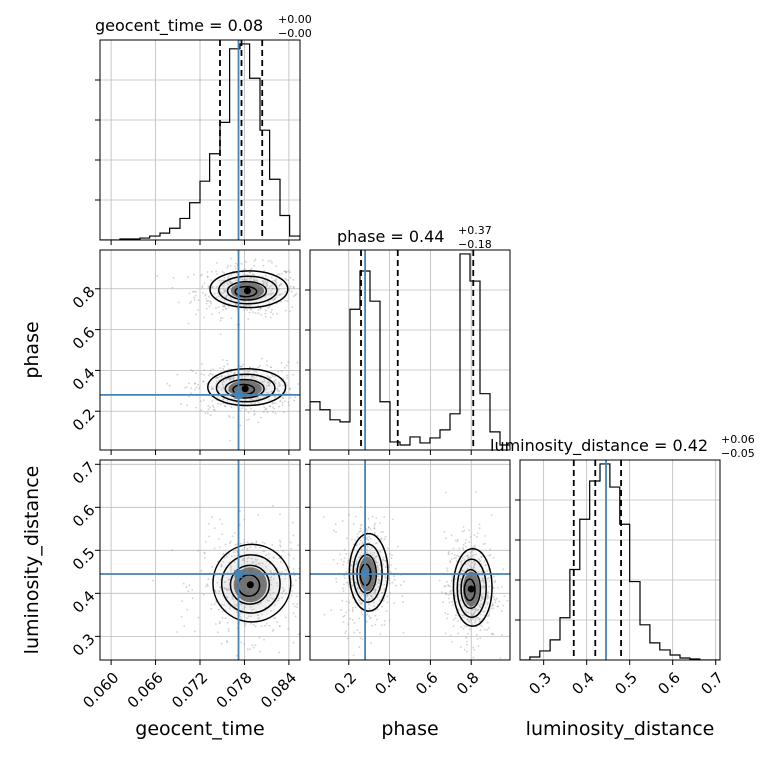 The width and height of the screenshot is (760, 760). What do you see at coordinates (84, 338) in the screenshot?
I see `y-tick-label-phase: 0.6` at bounding box center [84, 338].